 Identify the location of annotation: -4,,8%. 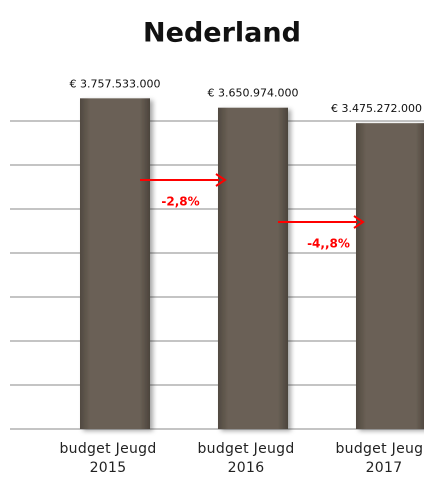
(328, 244).